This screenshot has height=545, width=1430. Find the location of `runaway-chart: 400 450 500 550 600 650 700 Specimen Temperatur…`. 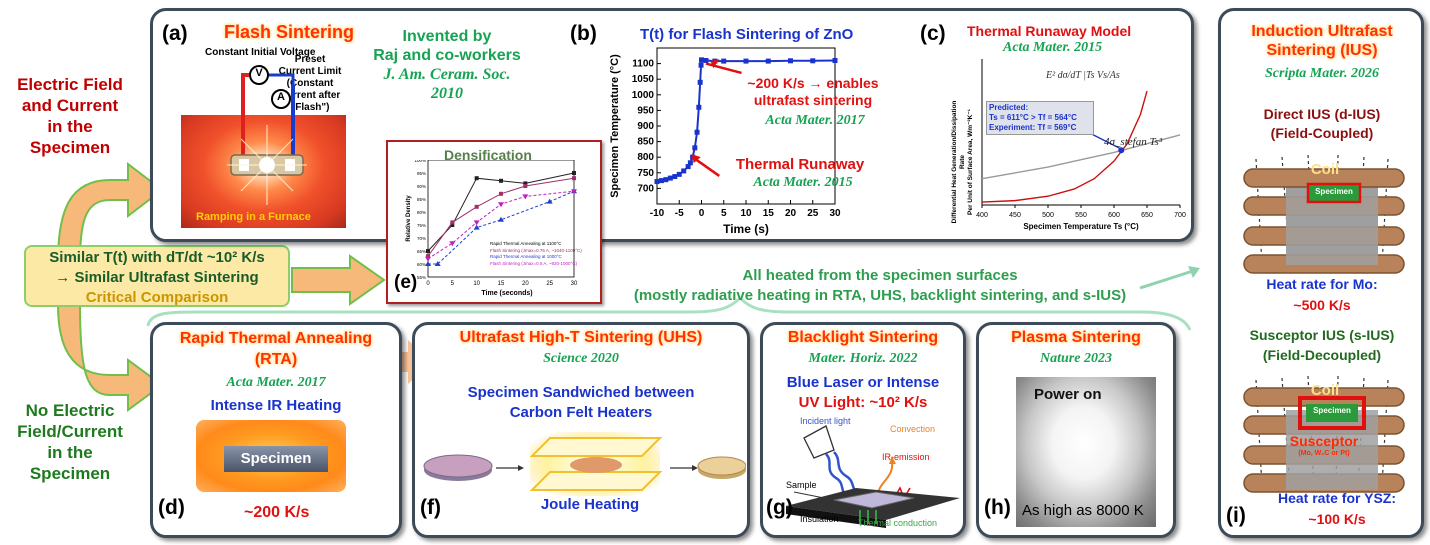

runaway-chart: 400 450 500 550 600 650 700 Specimen Temperatur… is located at coordinates (1081, 145).